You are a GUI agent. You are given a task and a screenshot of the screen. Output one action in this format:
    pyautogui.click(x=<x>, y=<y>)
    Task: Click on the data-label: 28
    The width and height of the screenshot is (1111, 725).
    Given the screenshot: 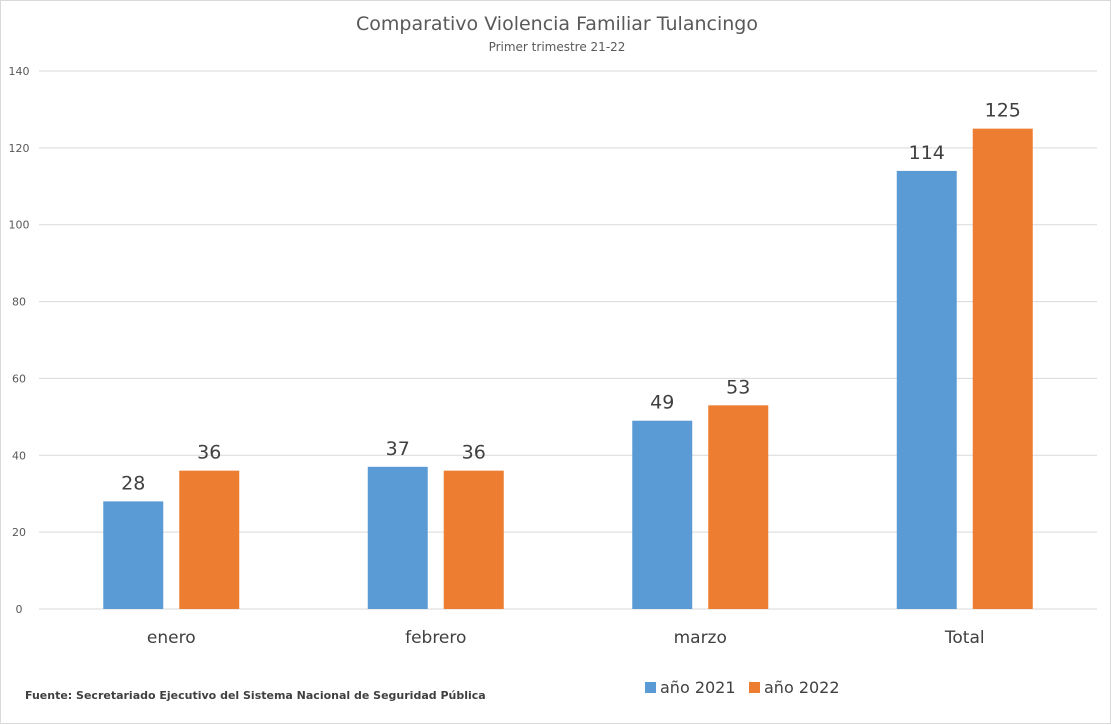 What is the action you would take?
    pyautogui.click(x=133, y=483)
    